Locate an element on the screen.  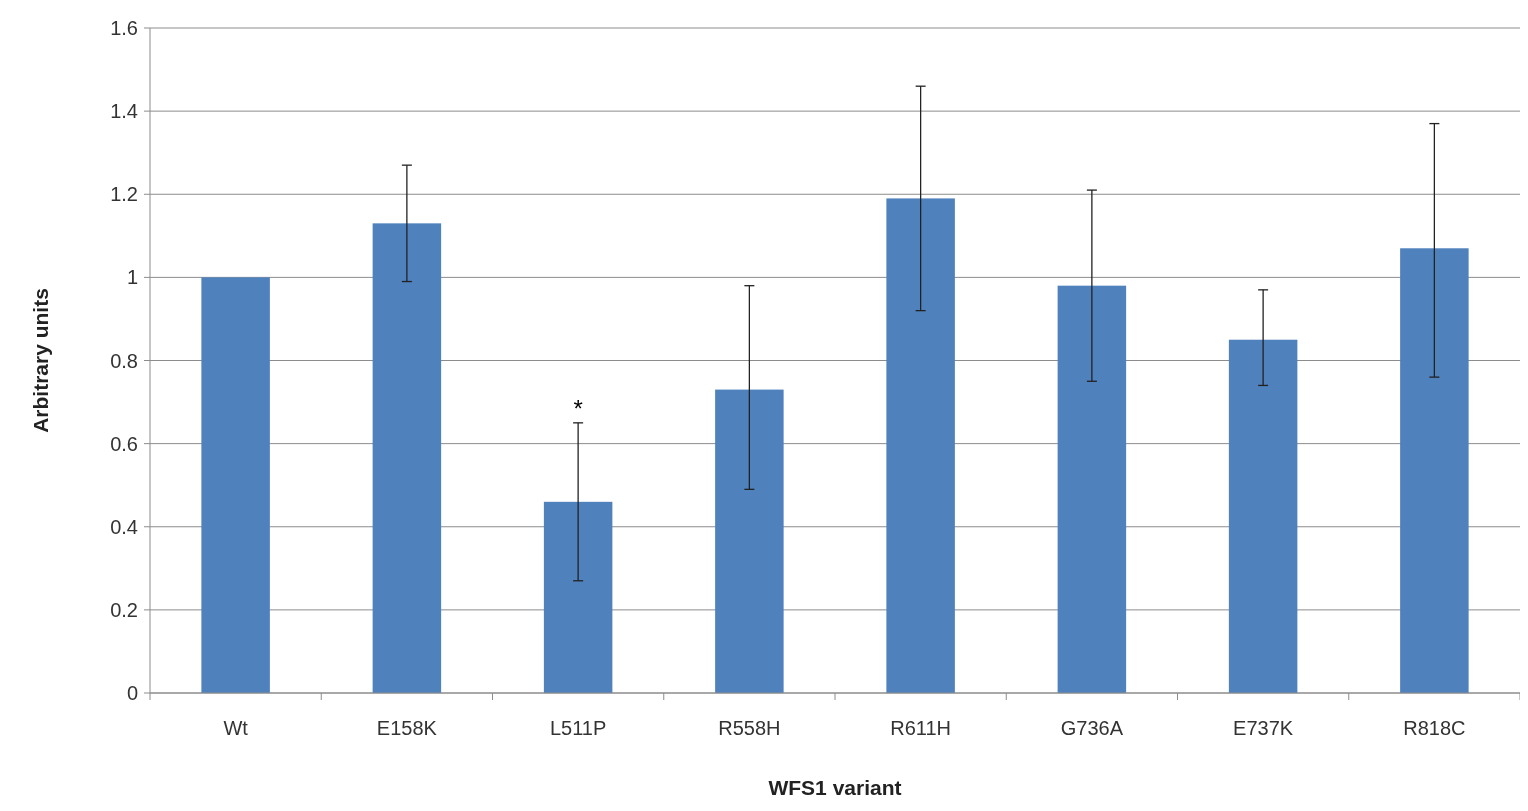
y-tick-label: 0.6 is located at coordinates (124, 443).